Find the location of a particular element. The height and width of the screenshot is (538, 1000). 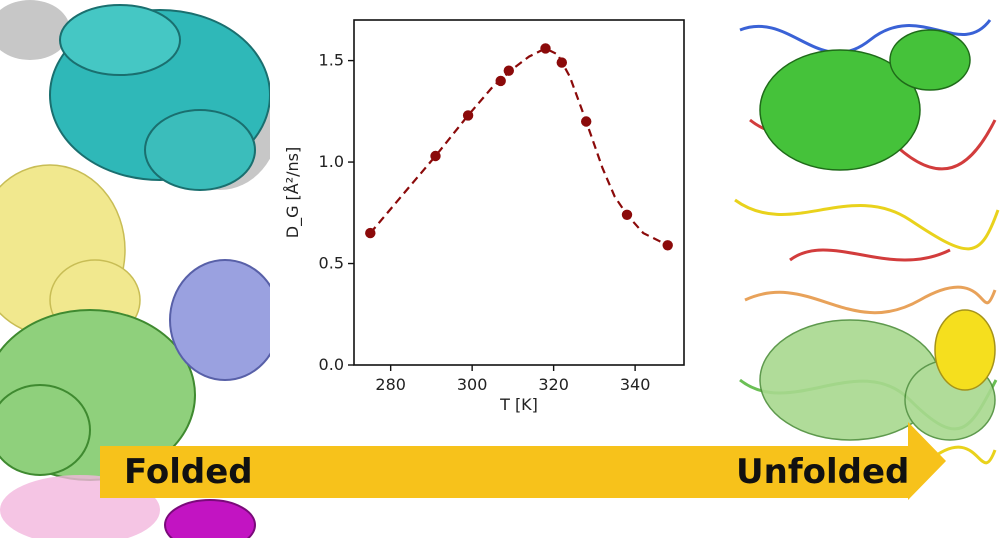

x-tick-label: 280 is located at coordinates (390, 384).